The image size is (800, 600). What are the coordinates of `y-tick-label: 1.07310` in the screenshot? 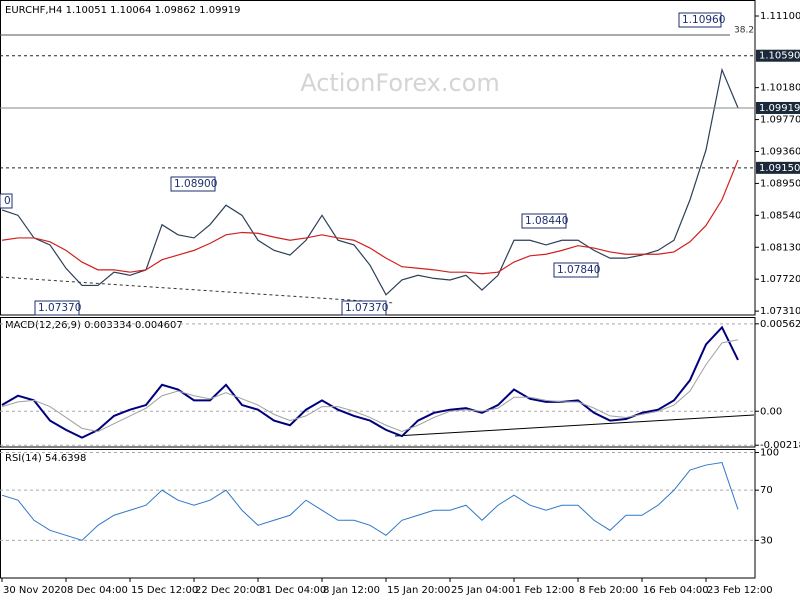 It's located at (780, 311).